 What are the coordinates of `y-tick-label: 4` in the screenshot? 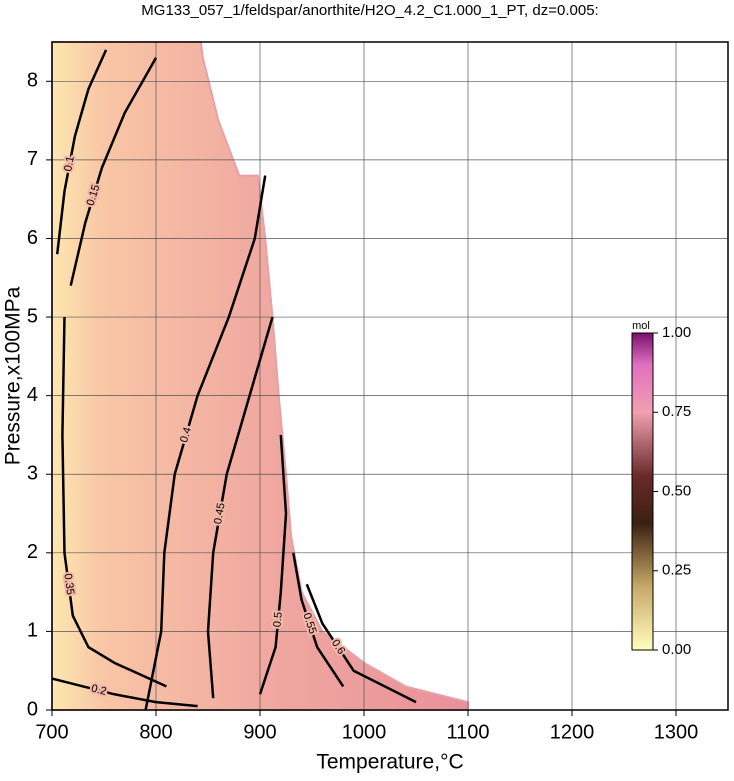 It's located at (32, 395).